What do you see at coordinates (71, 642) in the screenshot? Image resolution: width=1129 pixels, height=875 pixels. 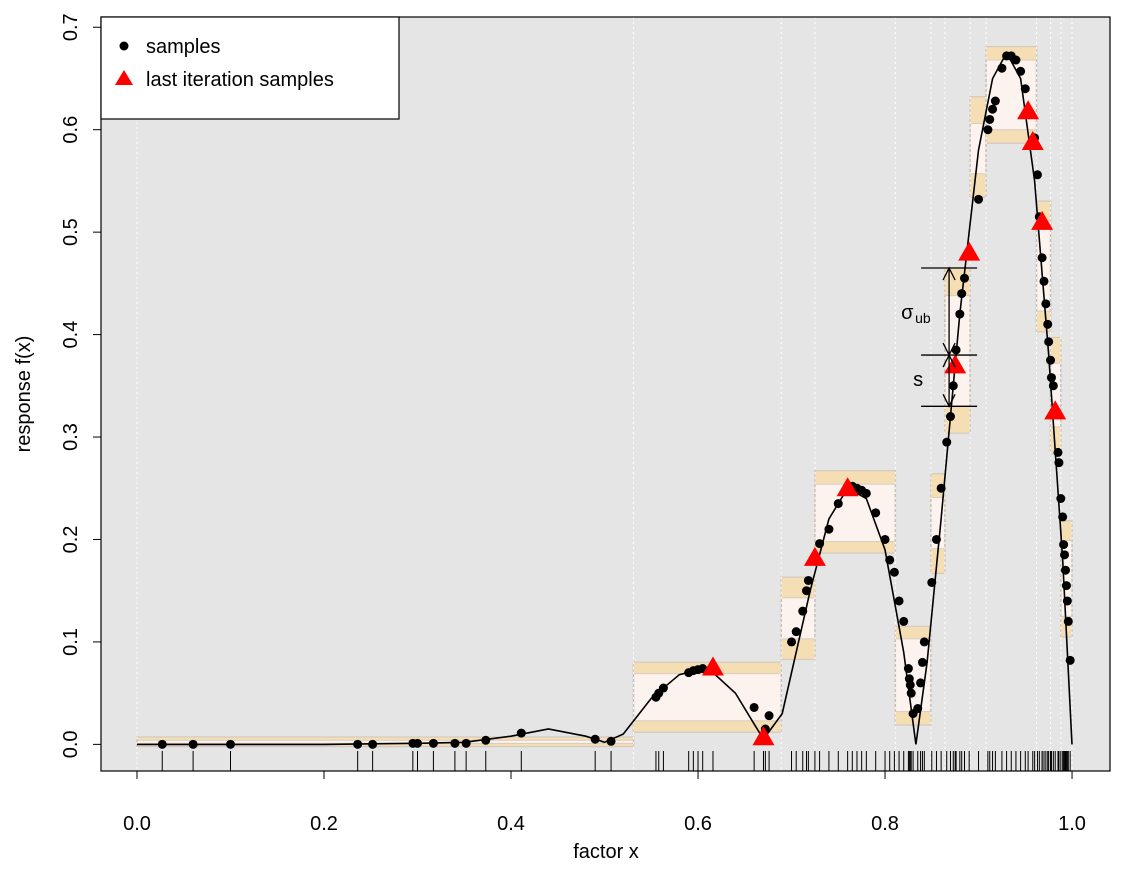 I see `y-tick-label: 0.1` at bounding box center [71, 642].